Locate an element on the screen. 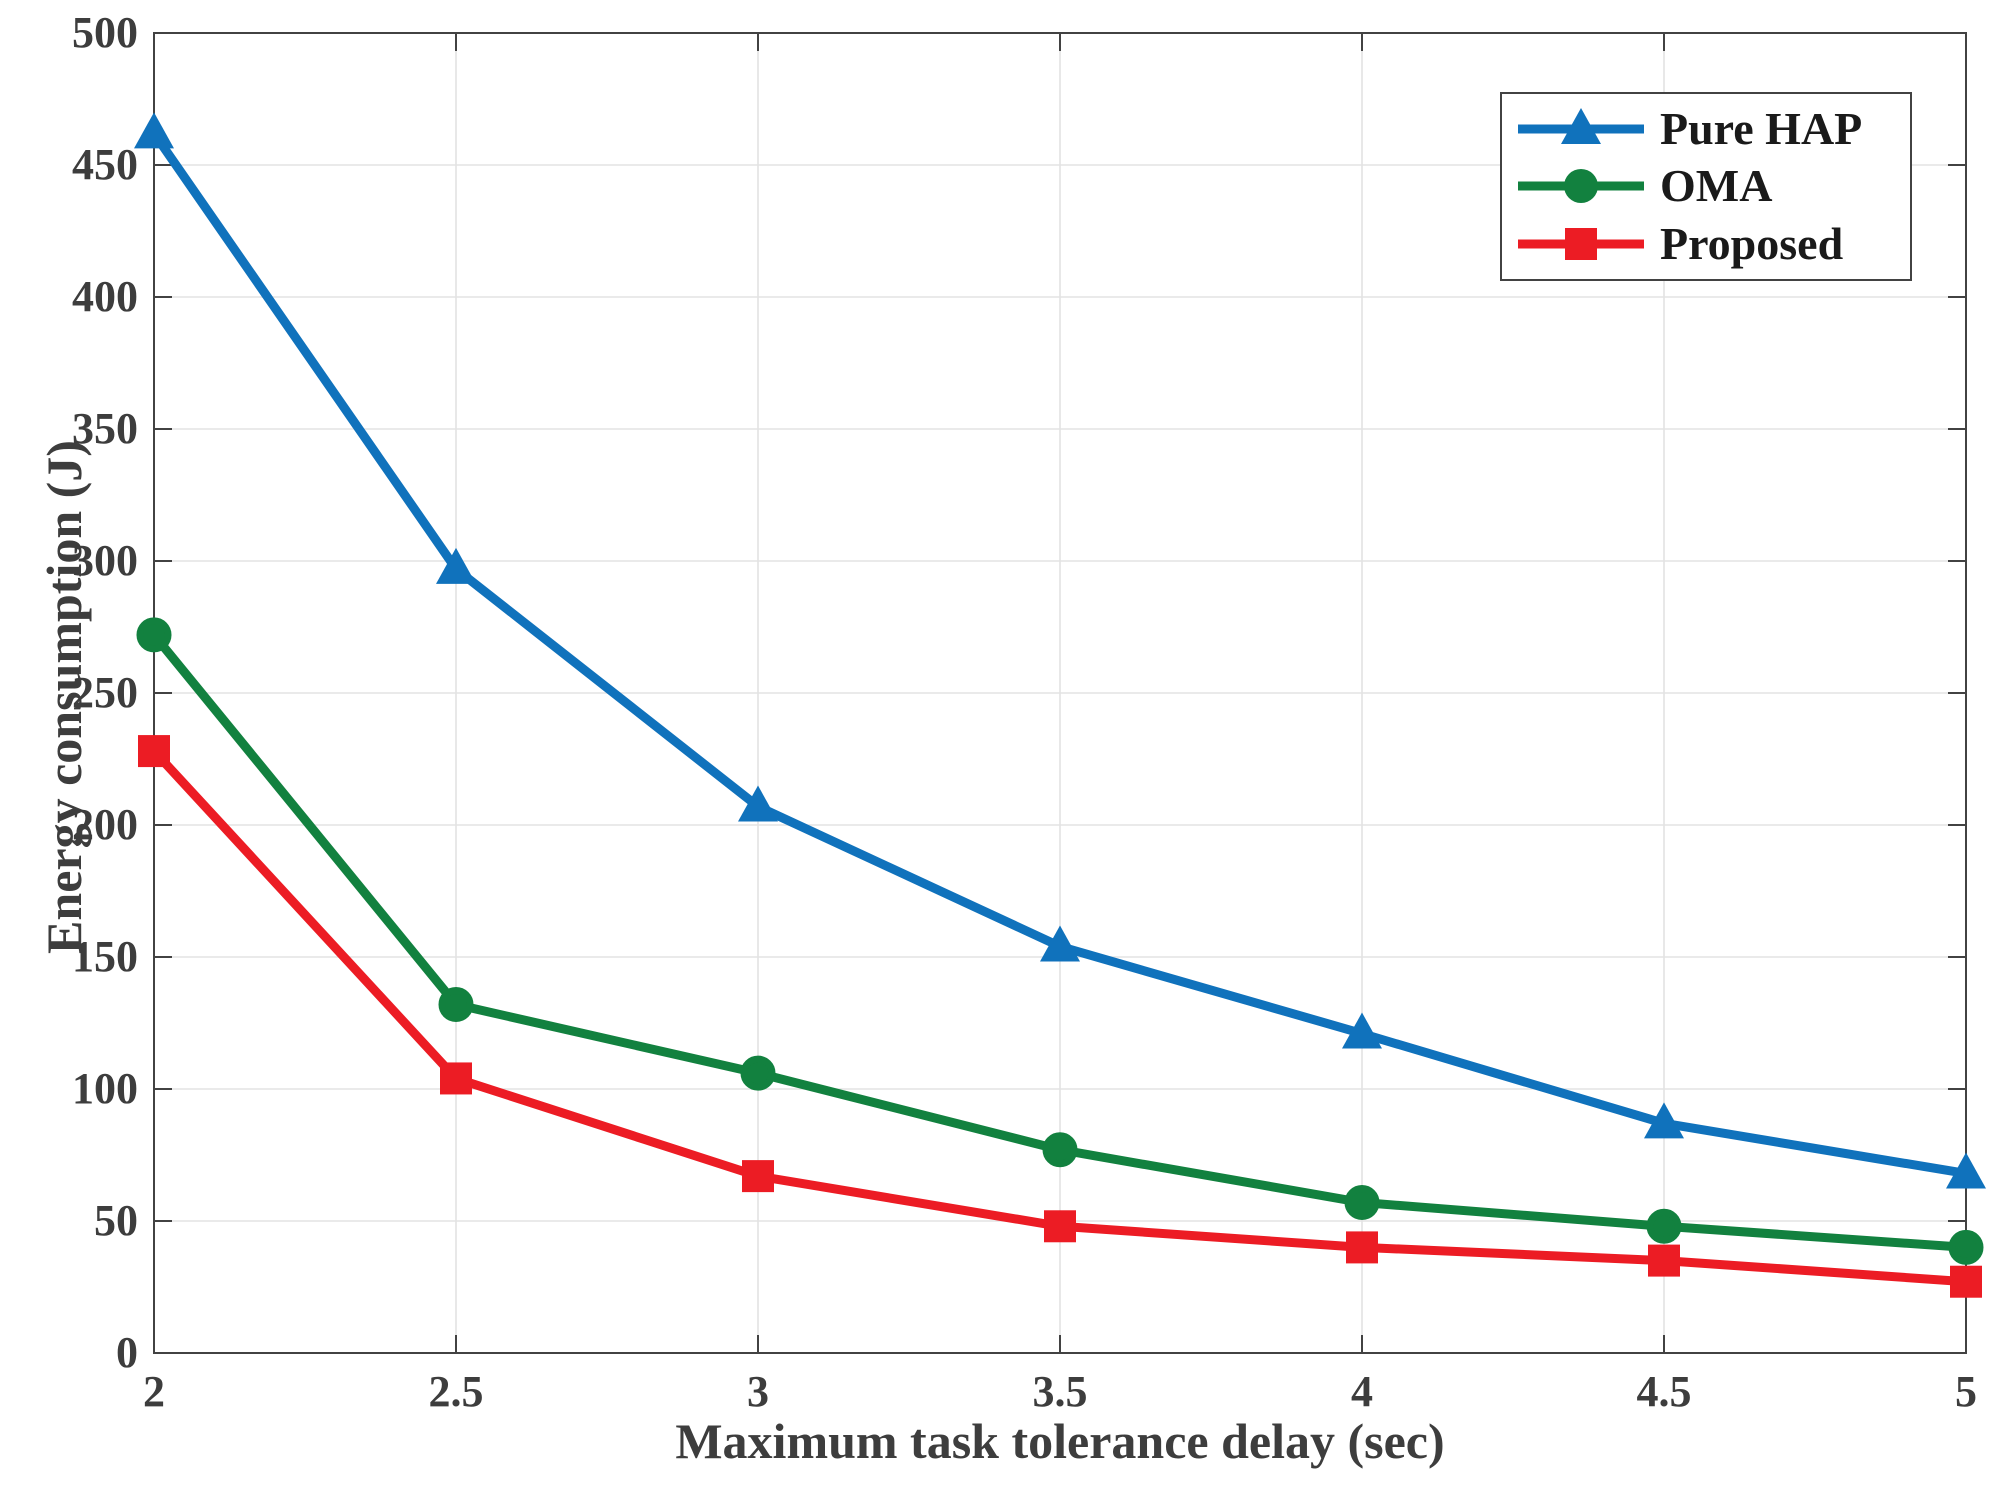 The image size is (1995, 1488). legend-label: OMA is located at coordinates (1716, 186).